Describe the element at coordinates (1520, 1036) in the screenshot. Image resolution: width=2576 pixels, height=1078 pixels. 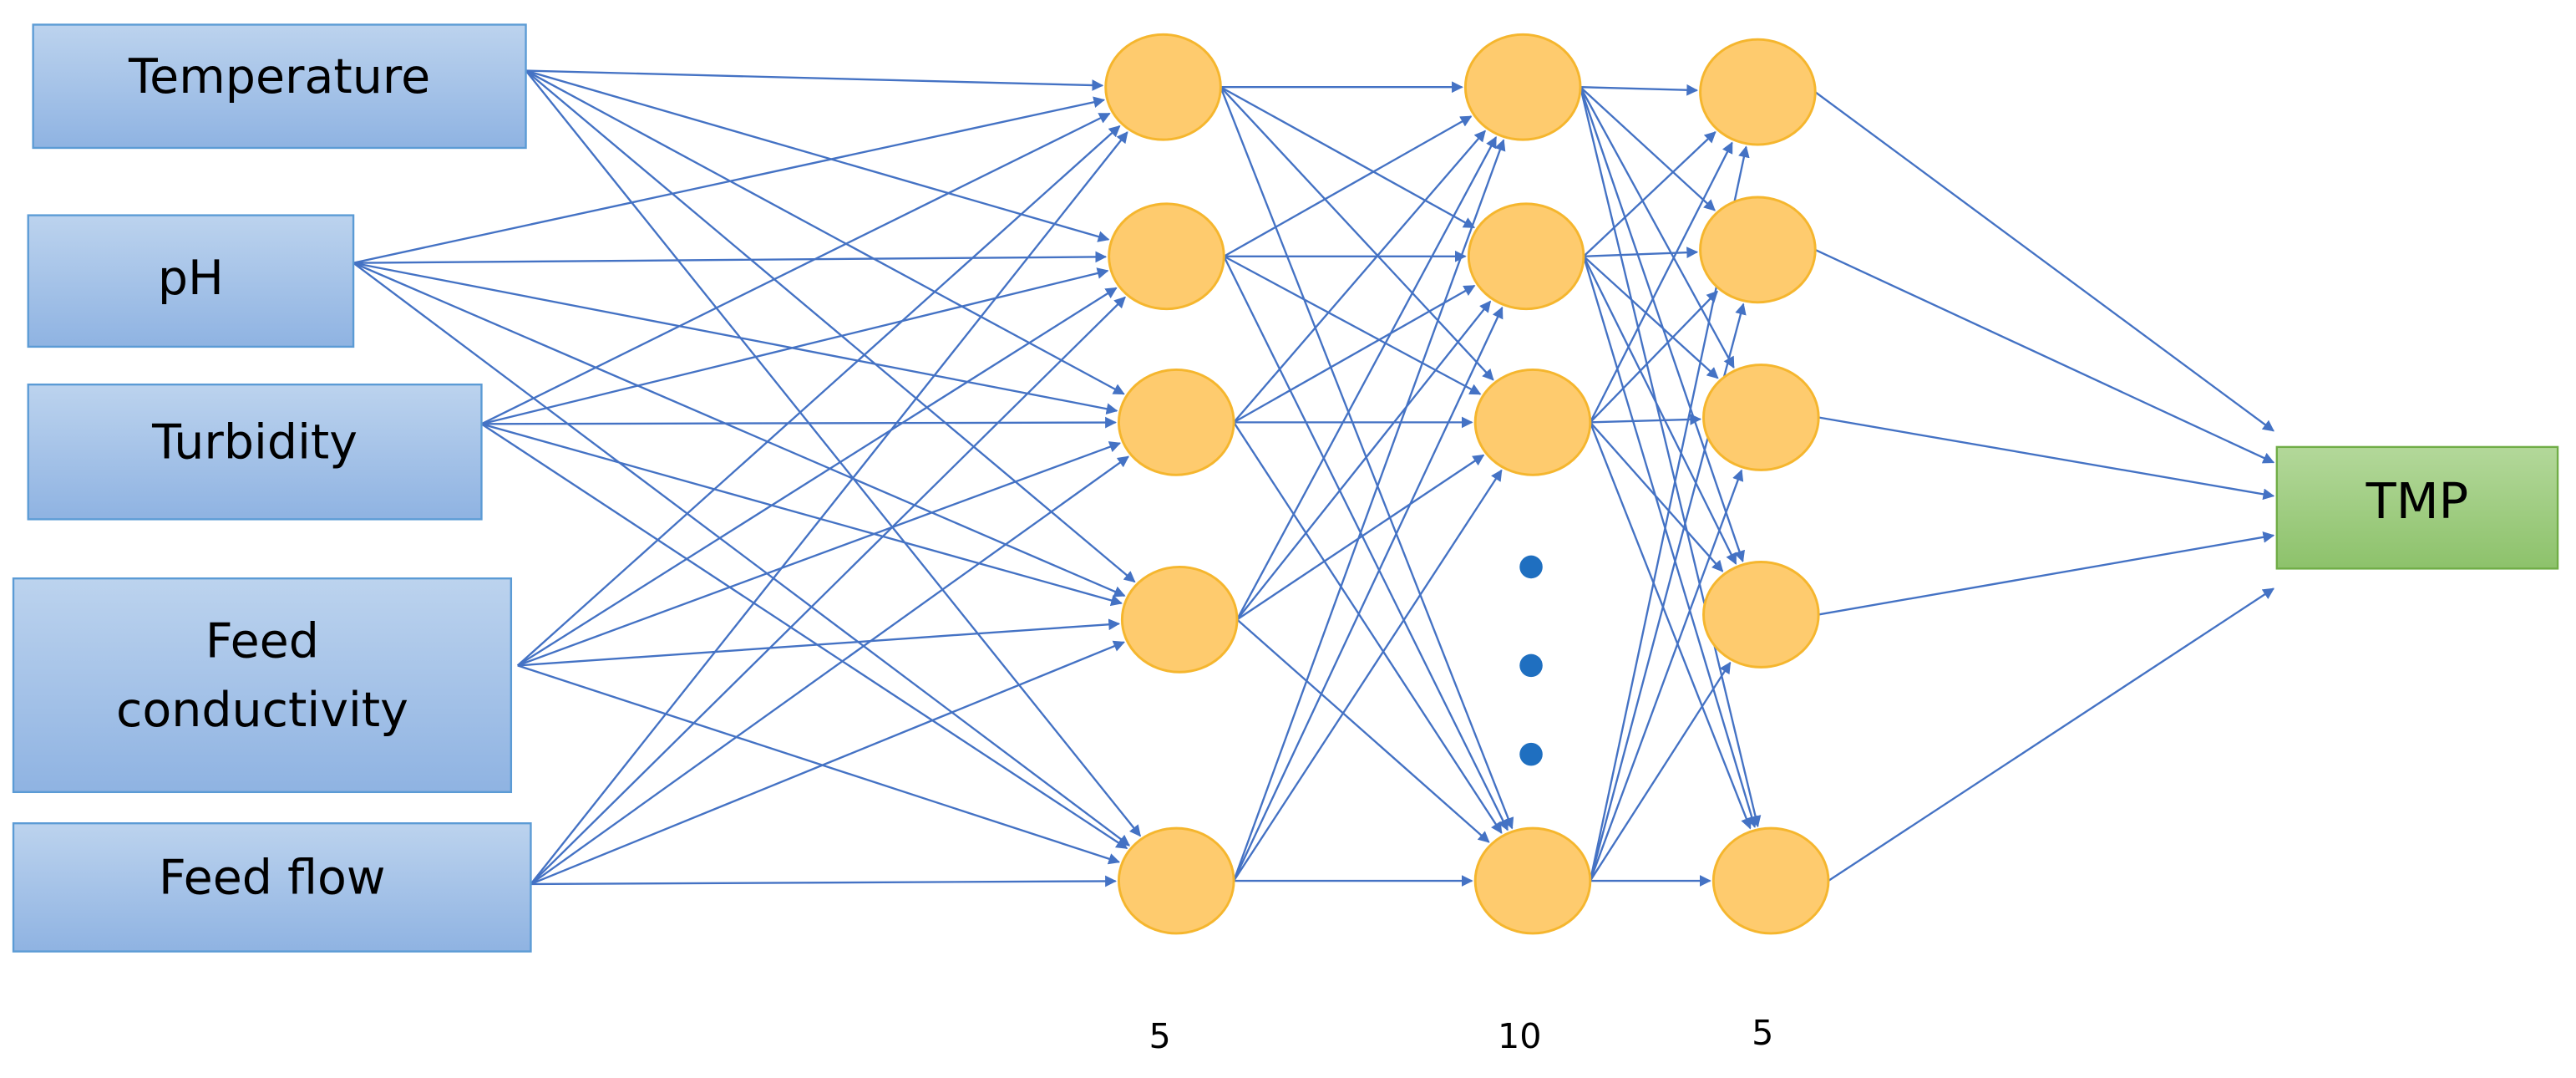
I see `layer-size: 10` at that location.